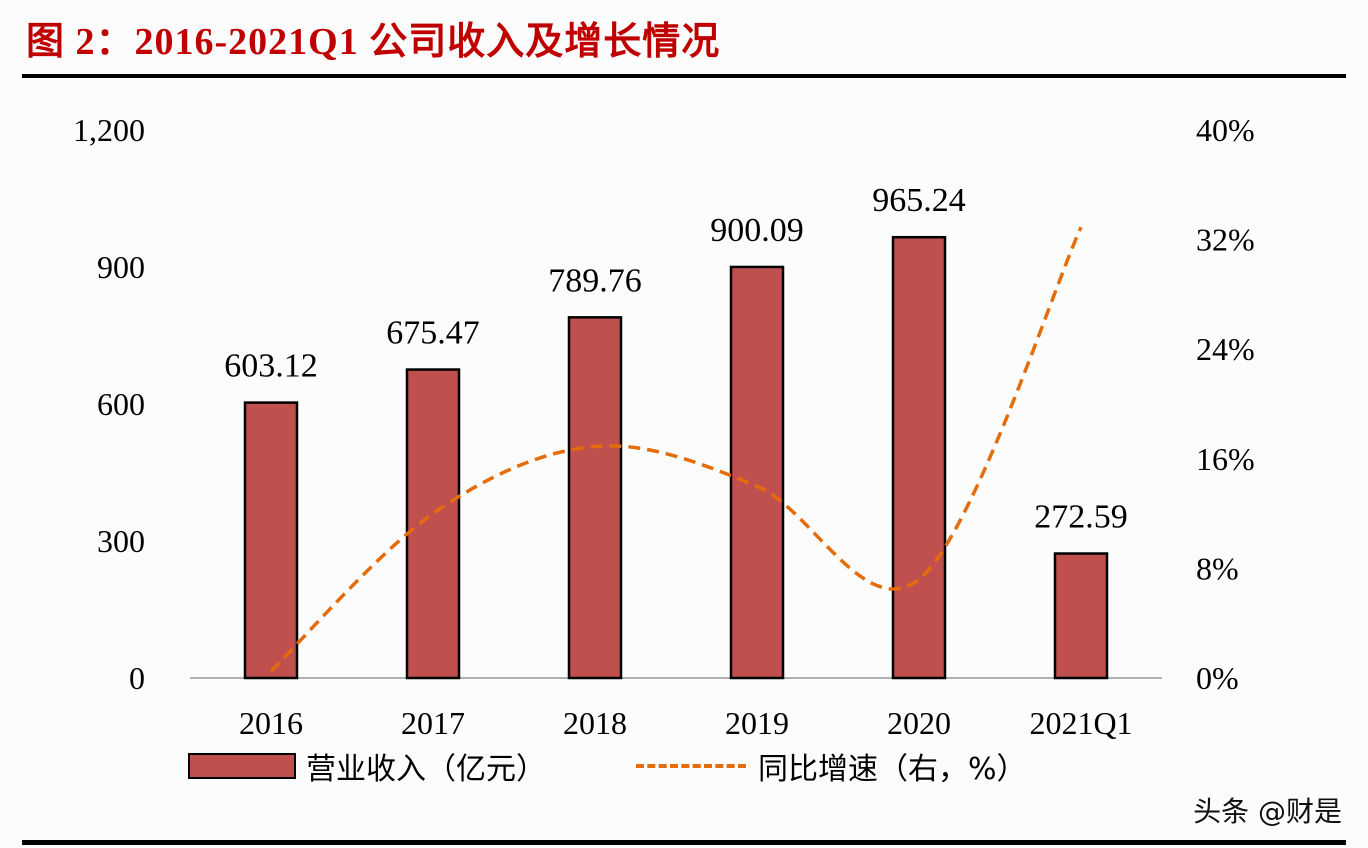 This screenshot has width=1368, height=848. I want to click on x-axis-tick: 2016, so click(271, 723).